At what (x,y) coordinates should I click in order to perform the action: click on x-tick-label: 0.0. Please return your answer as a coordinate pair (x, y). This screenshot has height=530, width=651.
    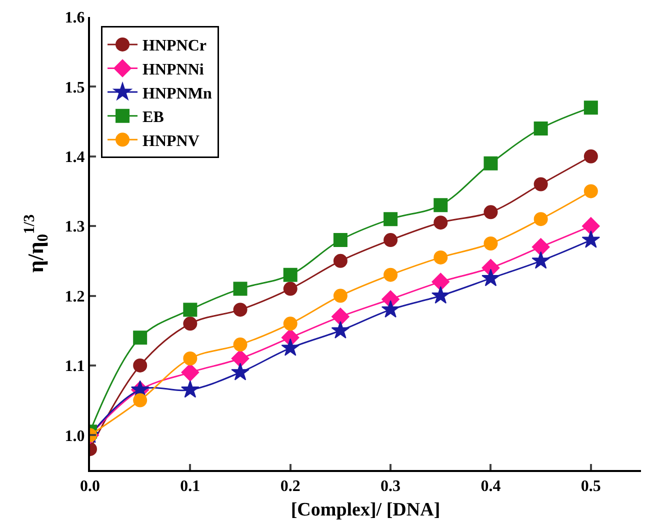
    Looking at the image, I should click on (90, 487).